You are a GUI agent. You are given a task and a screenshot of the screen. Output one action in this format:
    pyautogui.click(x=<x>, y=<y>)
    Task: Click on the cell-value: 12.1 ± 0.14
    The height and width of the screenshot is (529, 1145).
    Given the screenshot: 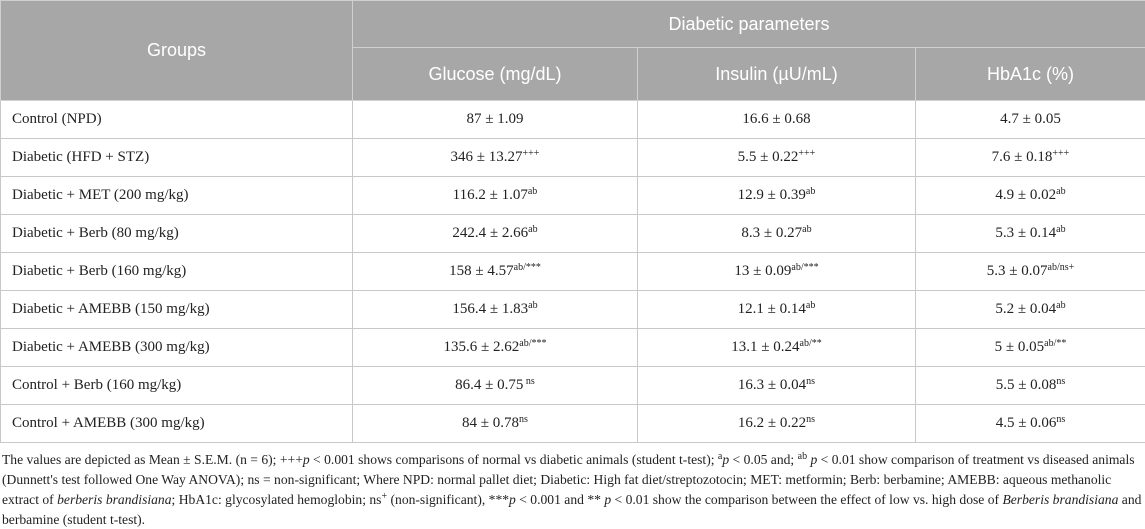 What is the action you would take?
    pyautogui.click(x=771, y=309)
    